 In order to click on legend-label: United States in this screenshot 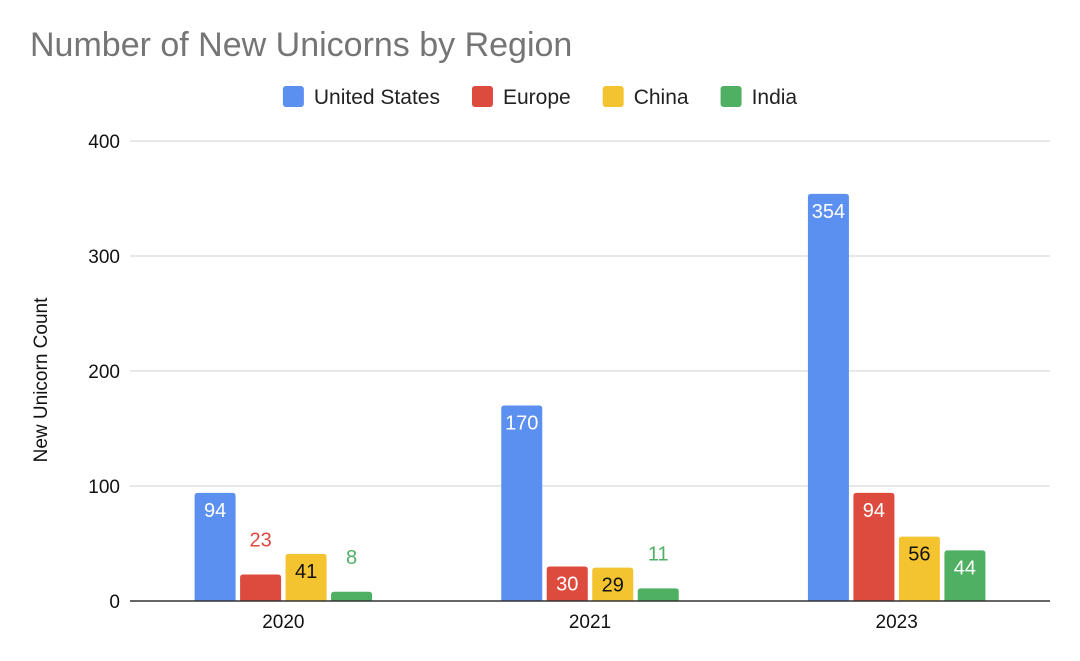, I will do `click(377, 97)`.